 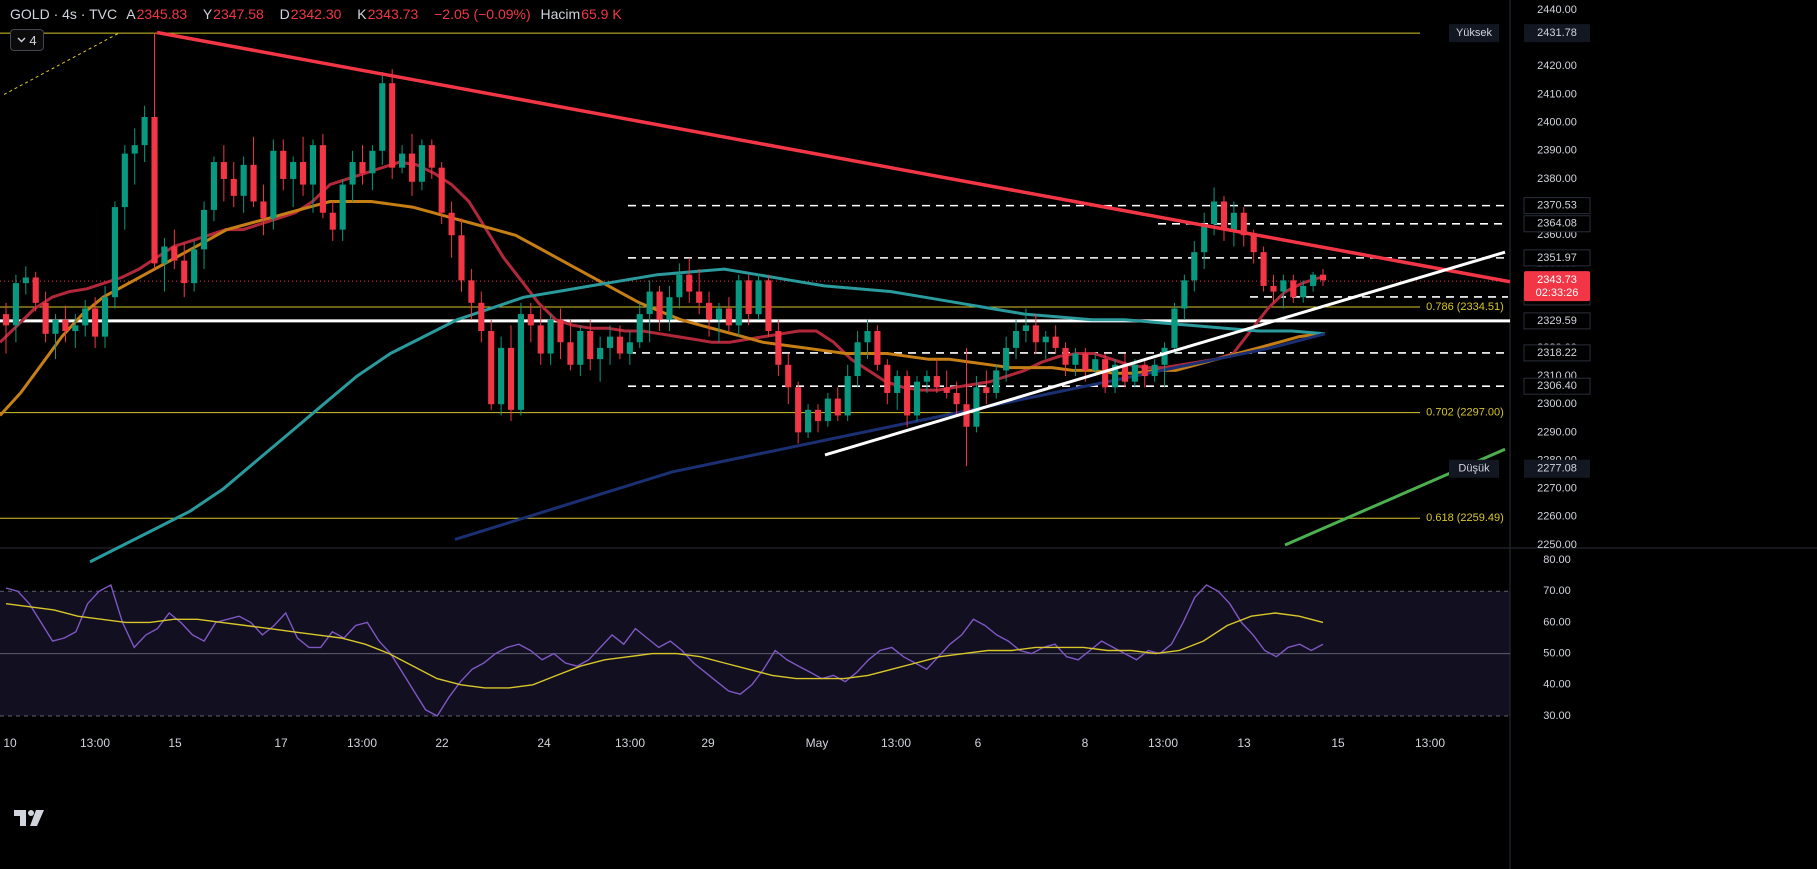 What do you see at coordinates (1557, 179) in the screenshot?
I see `price-tick-label: 2380.00` at bounding box center [1557, 179].